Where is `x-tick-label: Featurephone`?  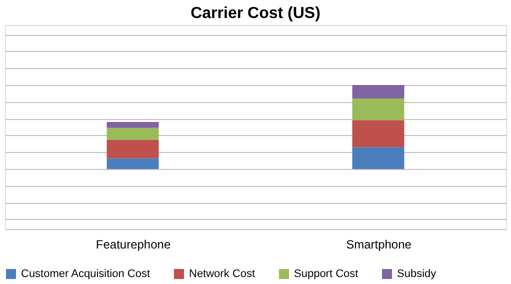
x-tick-label: Featurephone is located at coordinates (133, 245).